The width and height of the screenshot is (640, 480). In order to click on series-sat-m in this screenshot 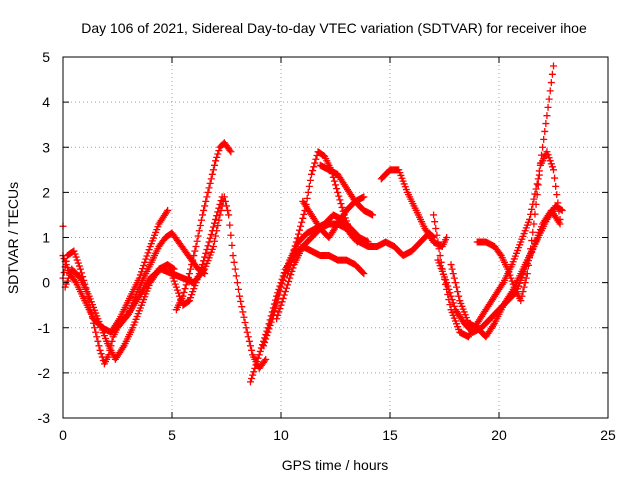, I will do `click(414, 208)`.